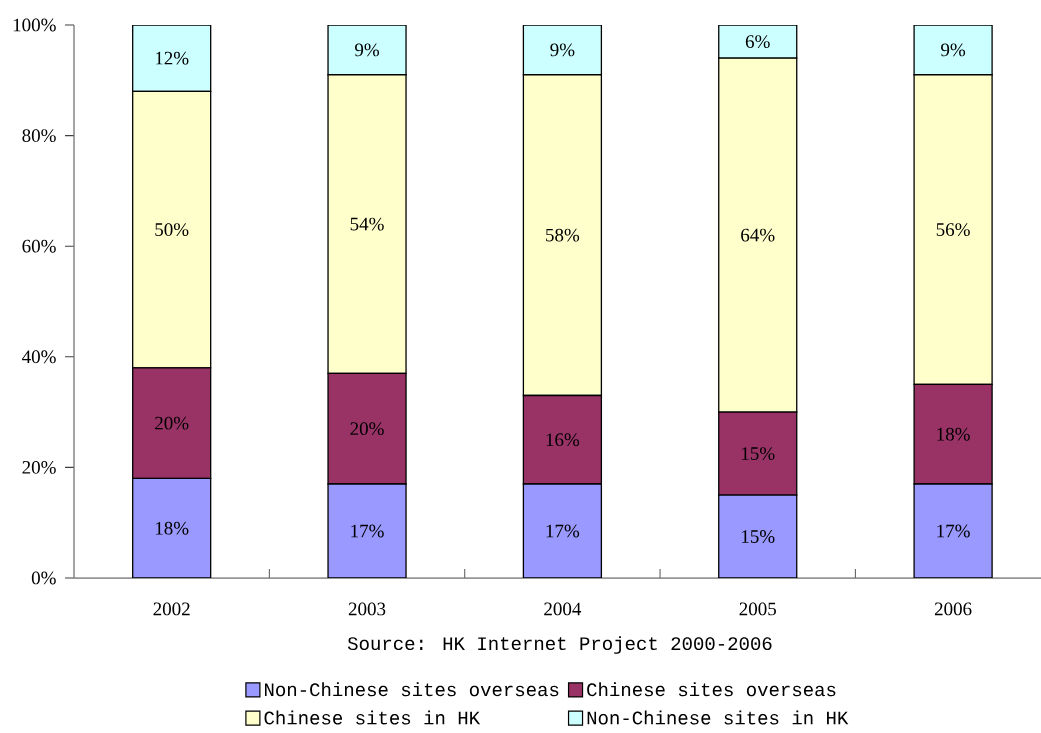 This screenshot has height=733, width=1041. Describe the element at coordinates (563, 235) in the screenshot. I see `data-label: 58%` at that location.